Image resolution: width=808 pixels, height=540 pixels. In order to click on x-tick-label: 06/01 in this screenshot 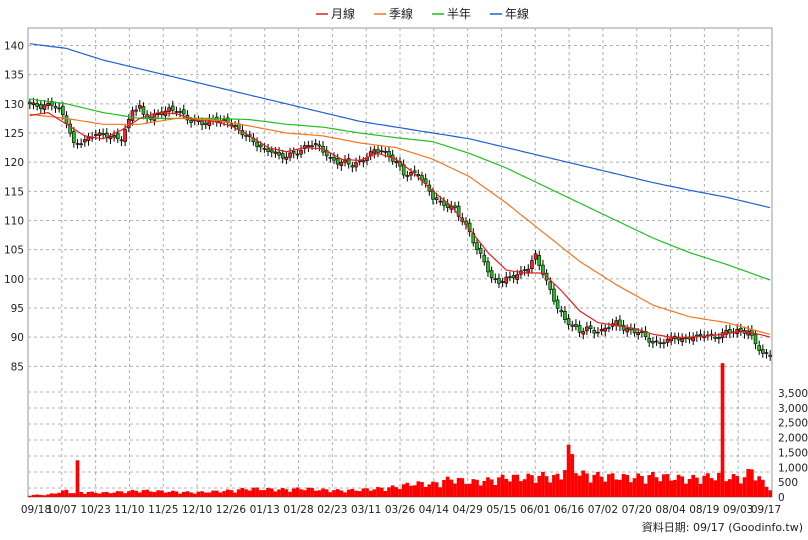, I will do `click(535, 510)`.